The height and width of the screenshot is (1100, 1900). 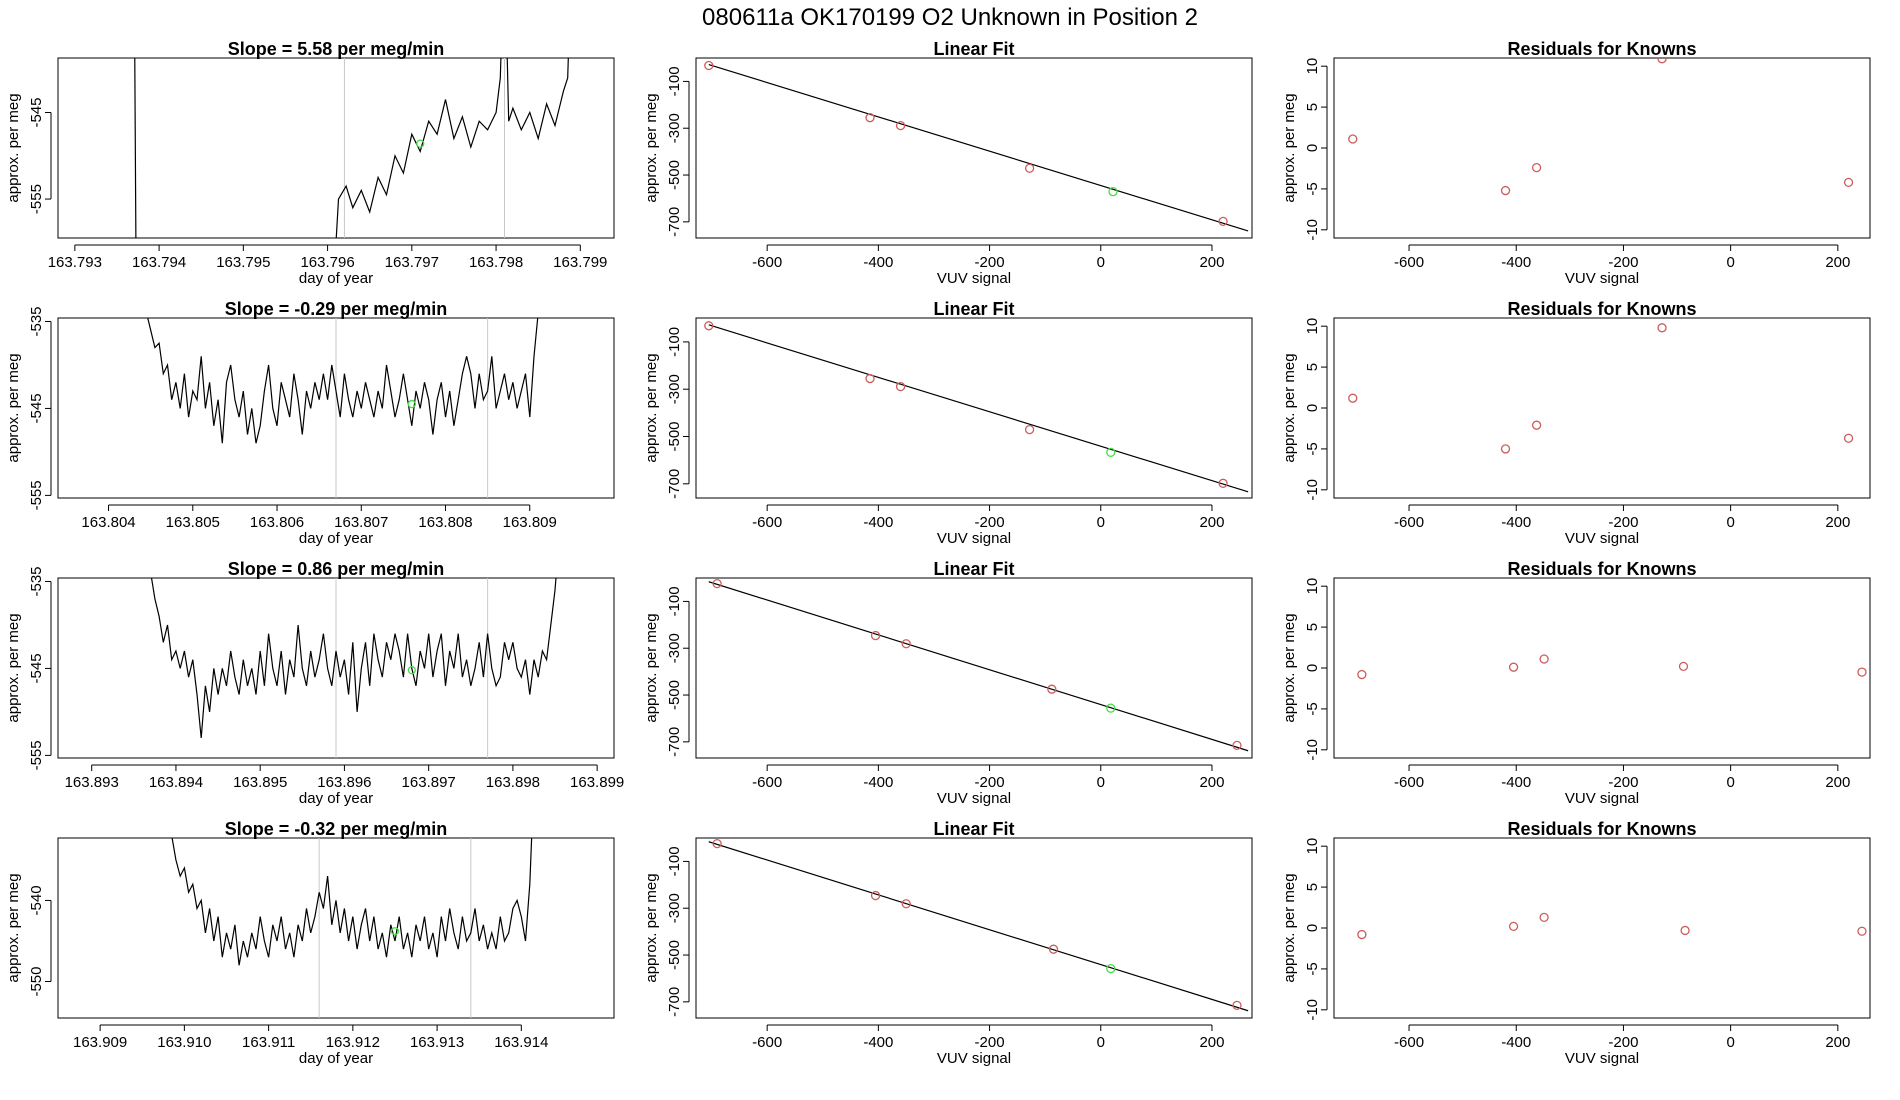 I want to click on x-tick-label: 163.896, so click(x=344, y=782).